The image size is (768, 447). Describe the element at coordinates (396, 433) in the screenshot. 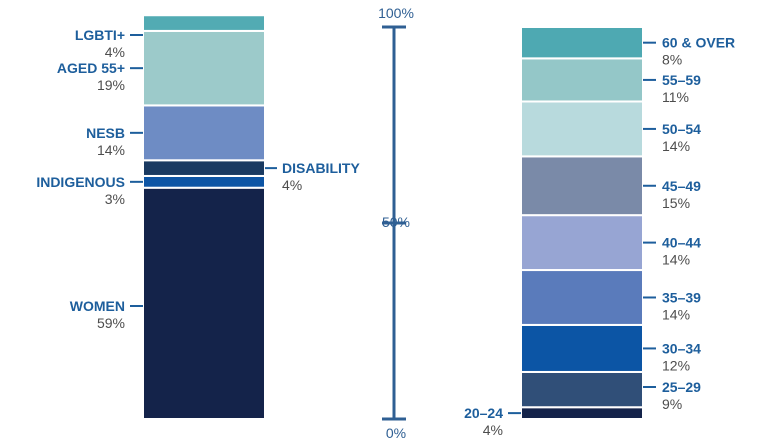

I see `tick-label-0: 0%` at that location.